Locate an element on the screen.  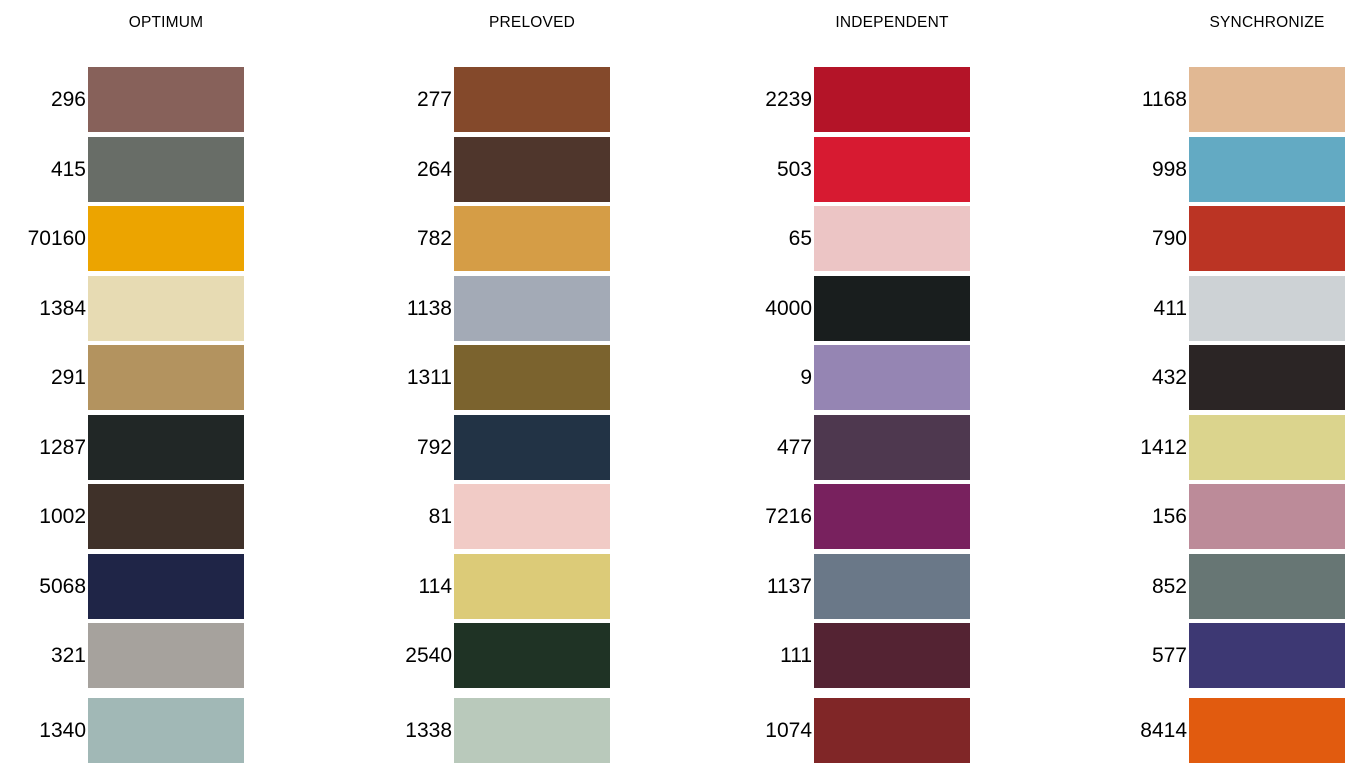
swatch-row: 1002 is located at coordinates (165, 516).